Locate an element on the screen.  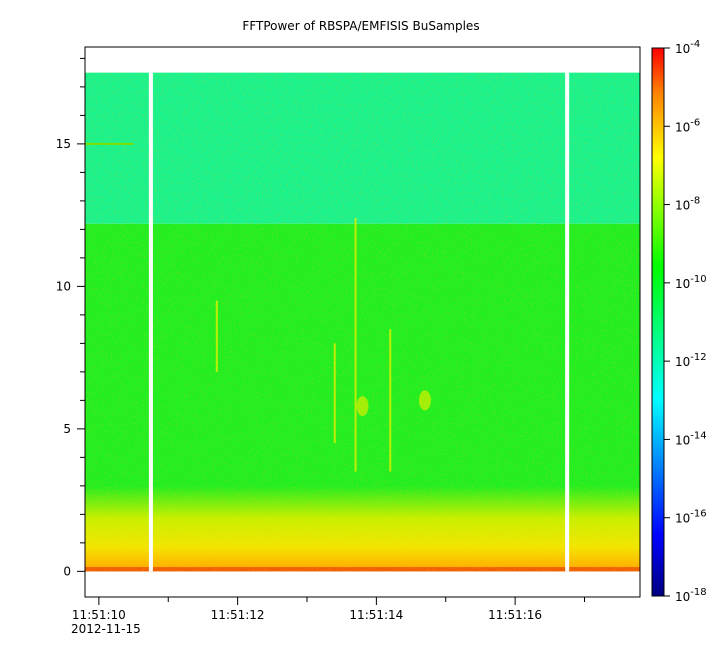
chart-title: FFTPower of RBSPA/EMFISIS BuSamples is located at coordinates (360, 26).